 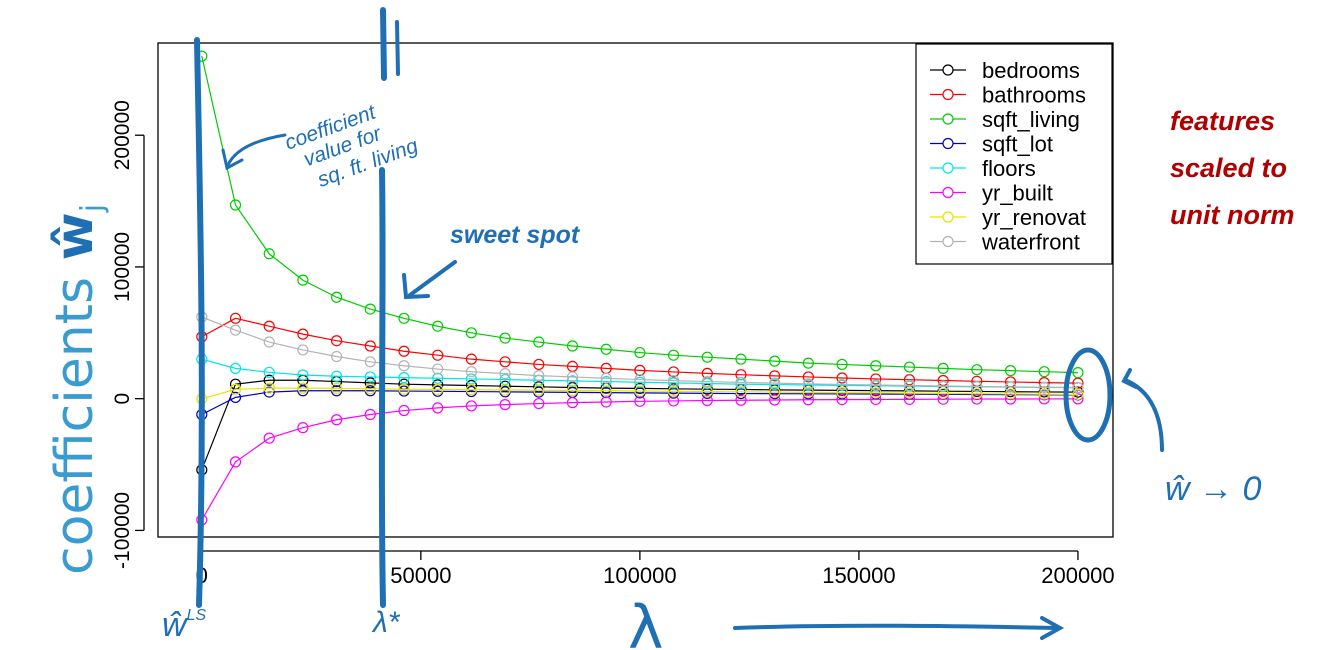 What do you see at coordinates (858, 575) in the screenshot?
I see `x-tick-label: 150000` at bounding box center [858, 575].